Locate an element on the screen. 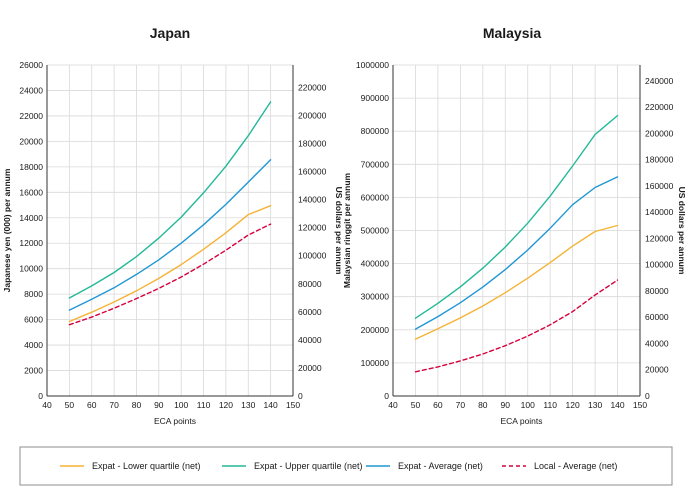 The height and width of the screenshot is (500, 689). malaysia-x-tick-label: 40 is located at coordinates (393, 405).